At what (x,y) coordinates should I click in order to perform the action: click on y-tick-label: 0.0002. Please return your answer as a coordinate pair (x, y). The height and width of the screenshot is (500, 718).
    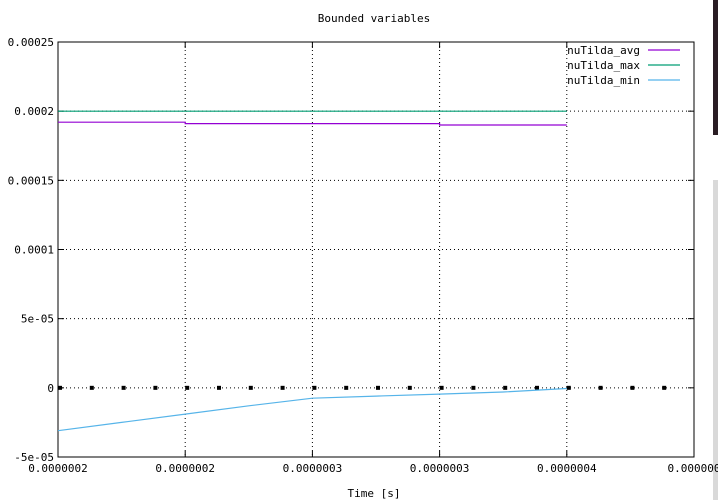
    Looking at the image, I should click on (34, 111).